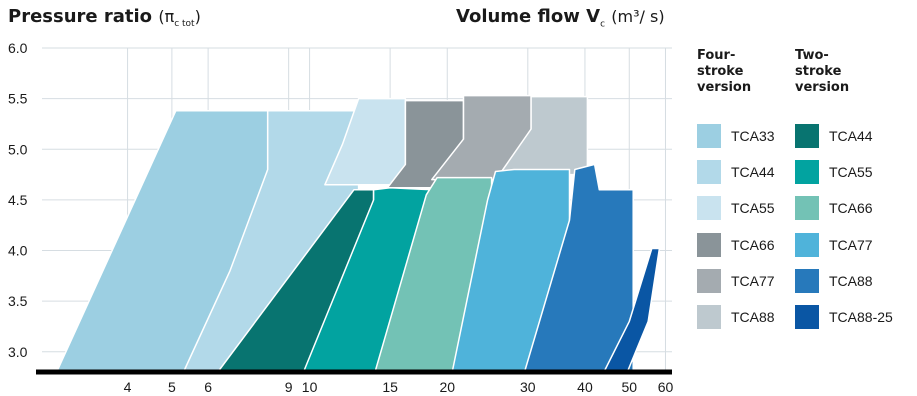  I want to click on legend-item-four-stroke-tca88: TCA88, so click(736, 317).